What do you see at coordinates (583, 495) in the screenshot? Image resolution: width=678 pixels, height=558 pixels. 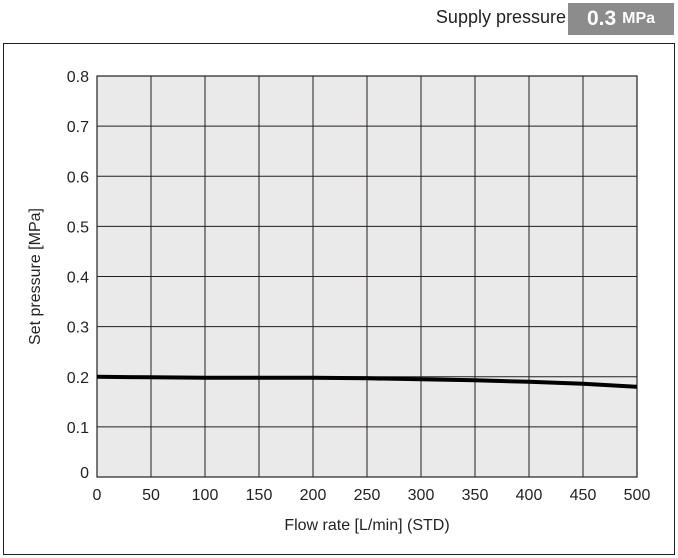 I see `x-tick-label: 450` at bounding box center [583, 495].